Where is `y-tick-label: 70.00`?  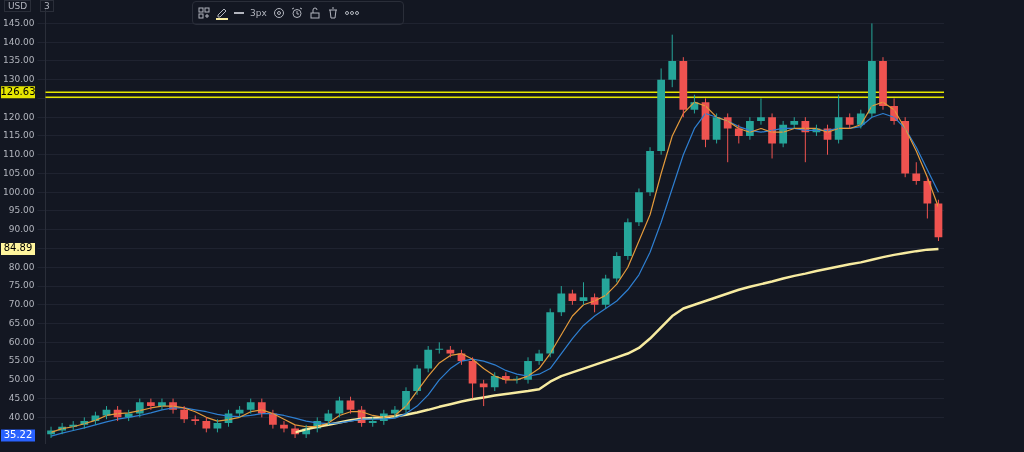
y-tick-label: 70.00 is located at coordinates (21, 304).